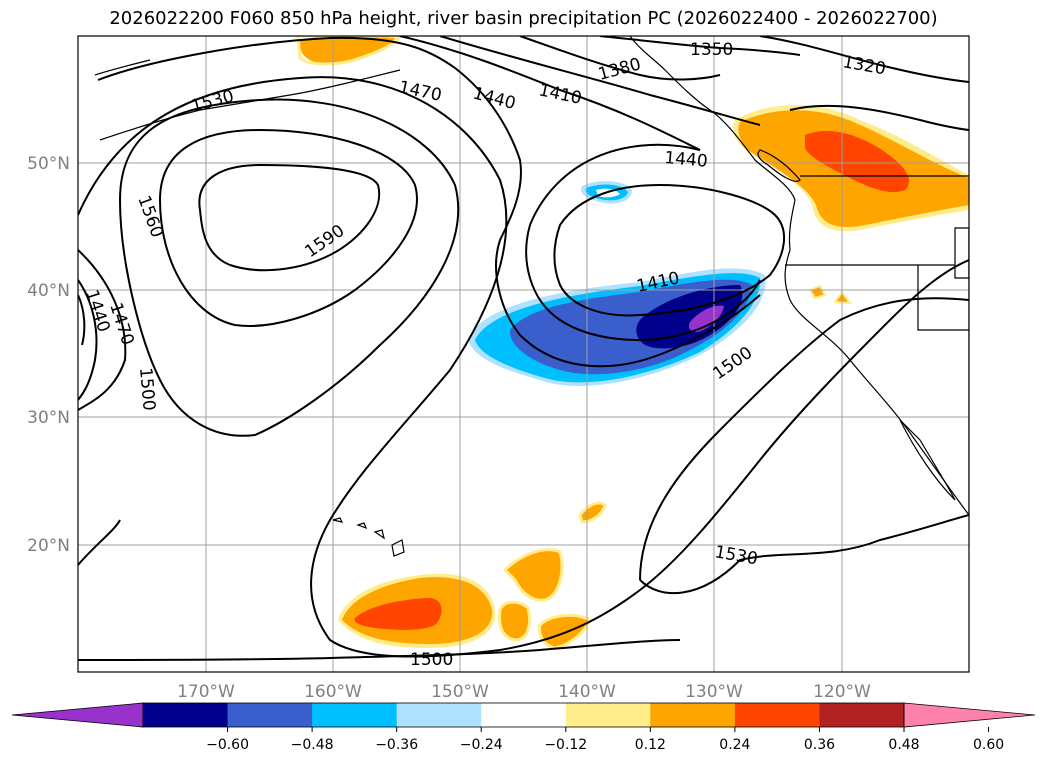 The height and width of the screenshot is (765, 1047). I want to click on colorbar-tick-label: −0.36, so click(396, 745).